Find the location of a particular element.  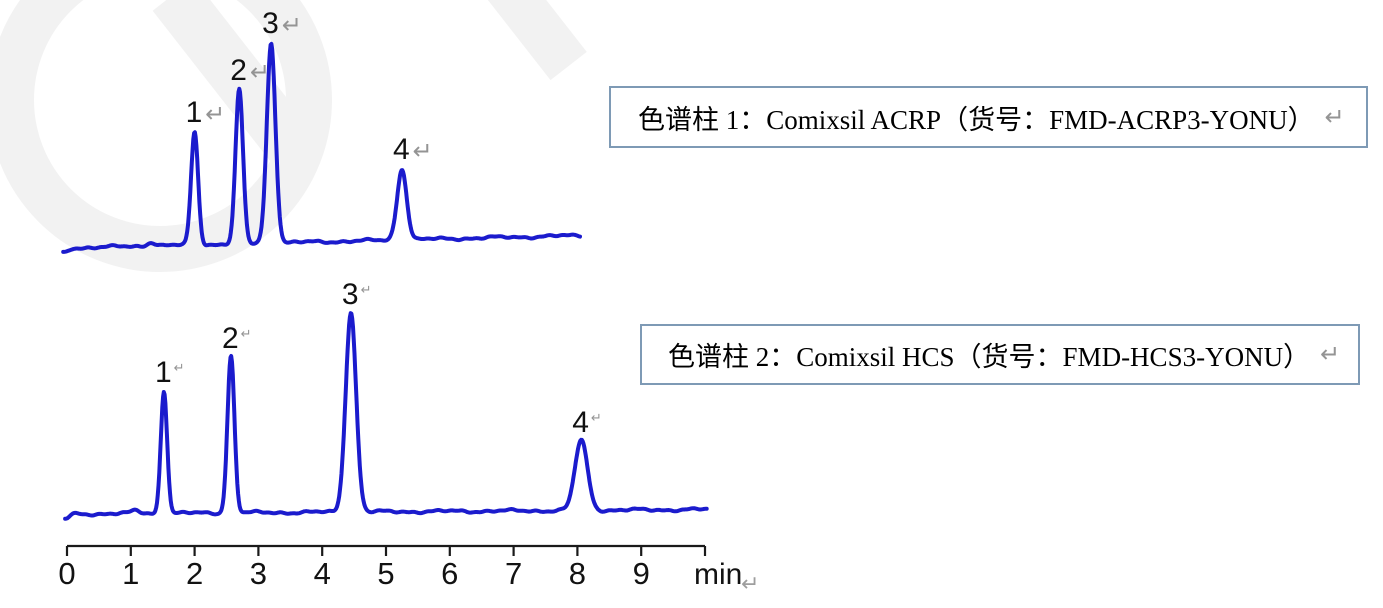

peak-label-trace2-1: 1 ↵ is located at coordinates (170, 373).